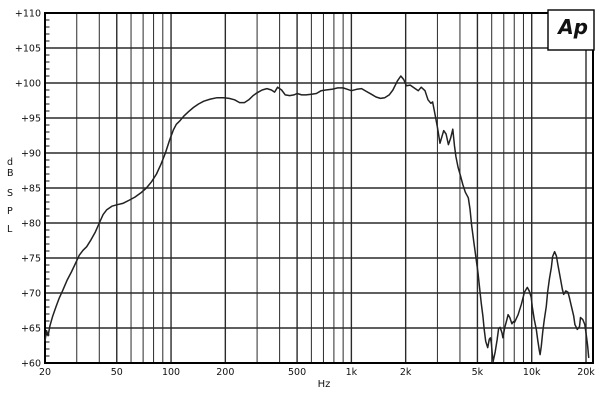  What do you see at coordinates (10, 193) in the screenshot?
I see `y-unit-letter: S` at bounding box center [10, 193].